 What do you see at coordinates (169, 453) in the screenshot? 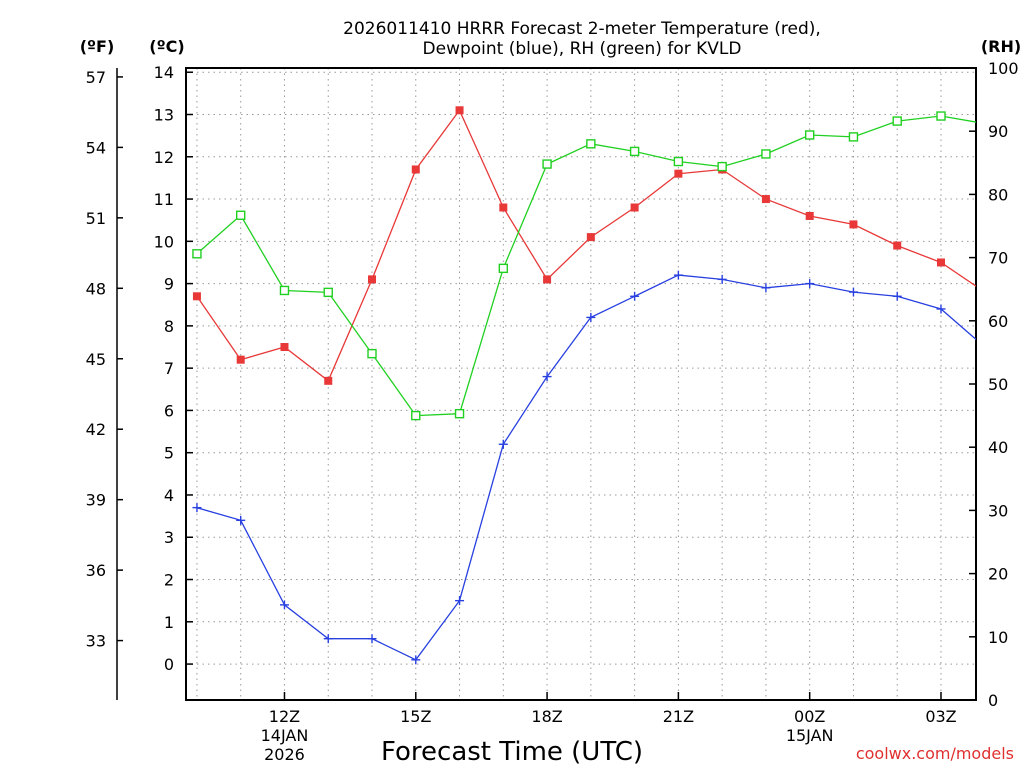
I see `celsius-tick-label: 5` at bounding box center [169, 453].